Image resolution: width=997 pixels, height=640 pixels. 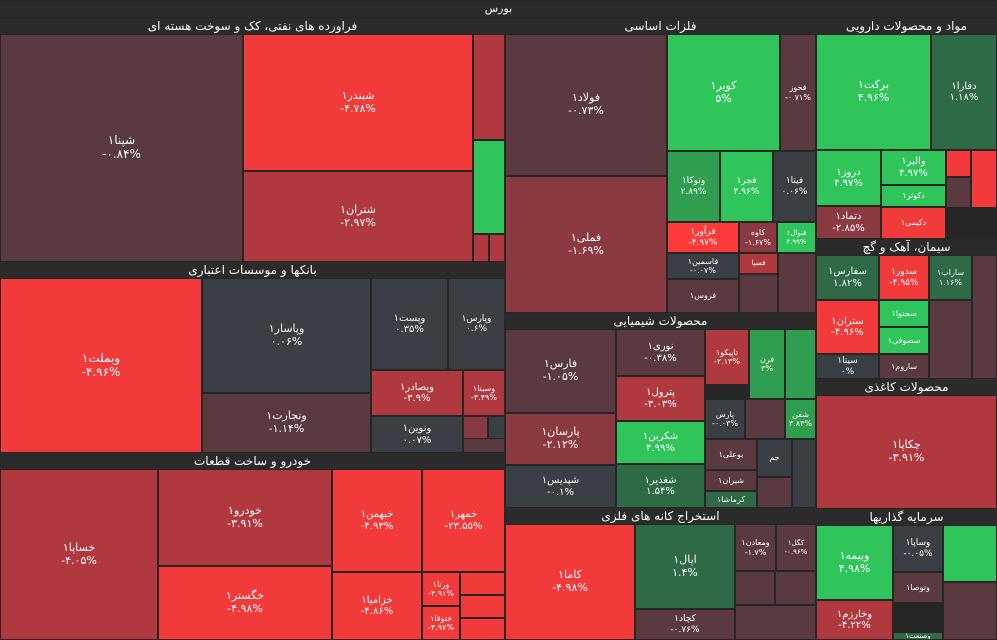 What do you see at coordinates (660, 398) in the screenshot?
I see `stock-tile: پترول۱ -۳.۰۳%` at bounding box center [660, 398].